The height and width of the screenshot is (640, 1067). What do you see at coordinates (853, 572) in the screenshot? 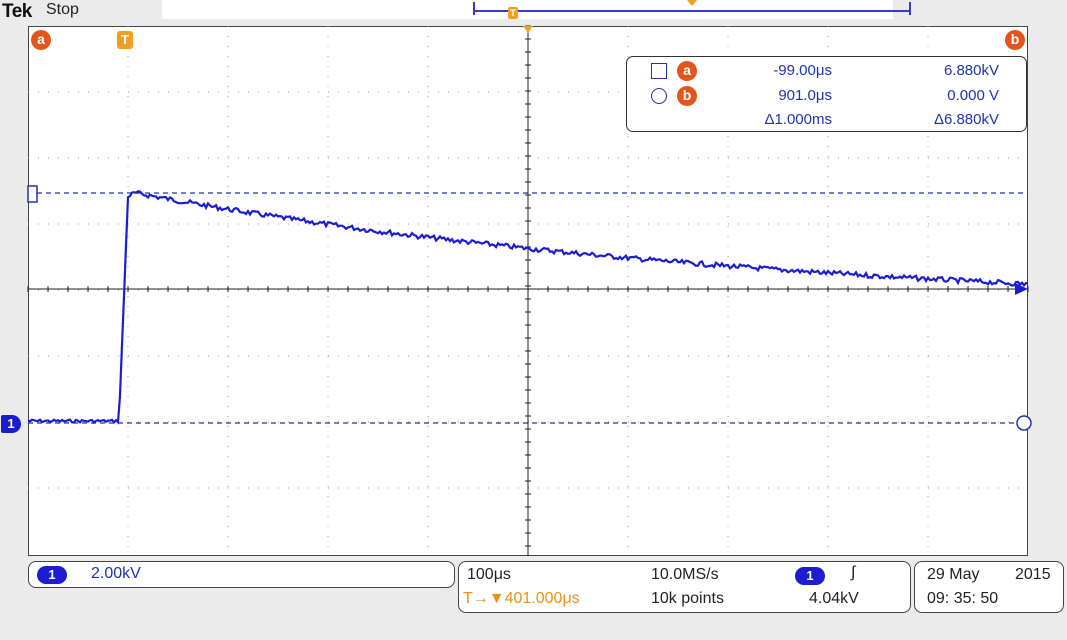
I see `trigger-slope-icon: ∫` at bounding box center [853, 572].